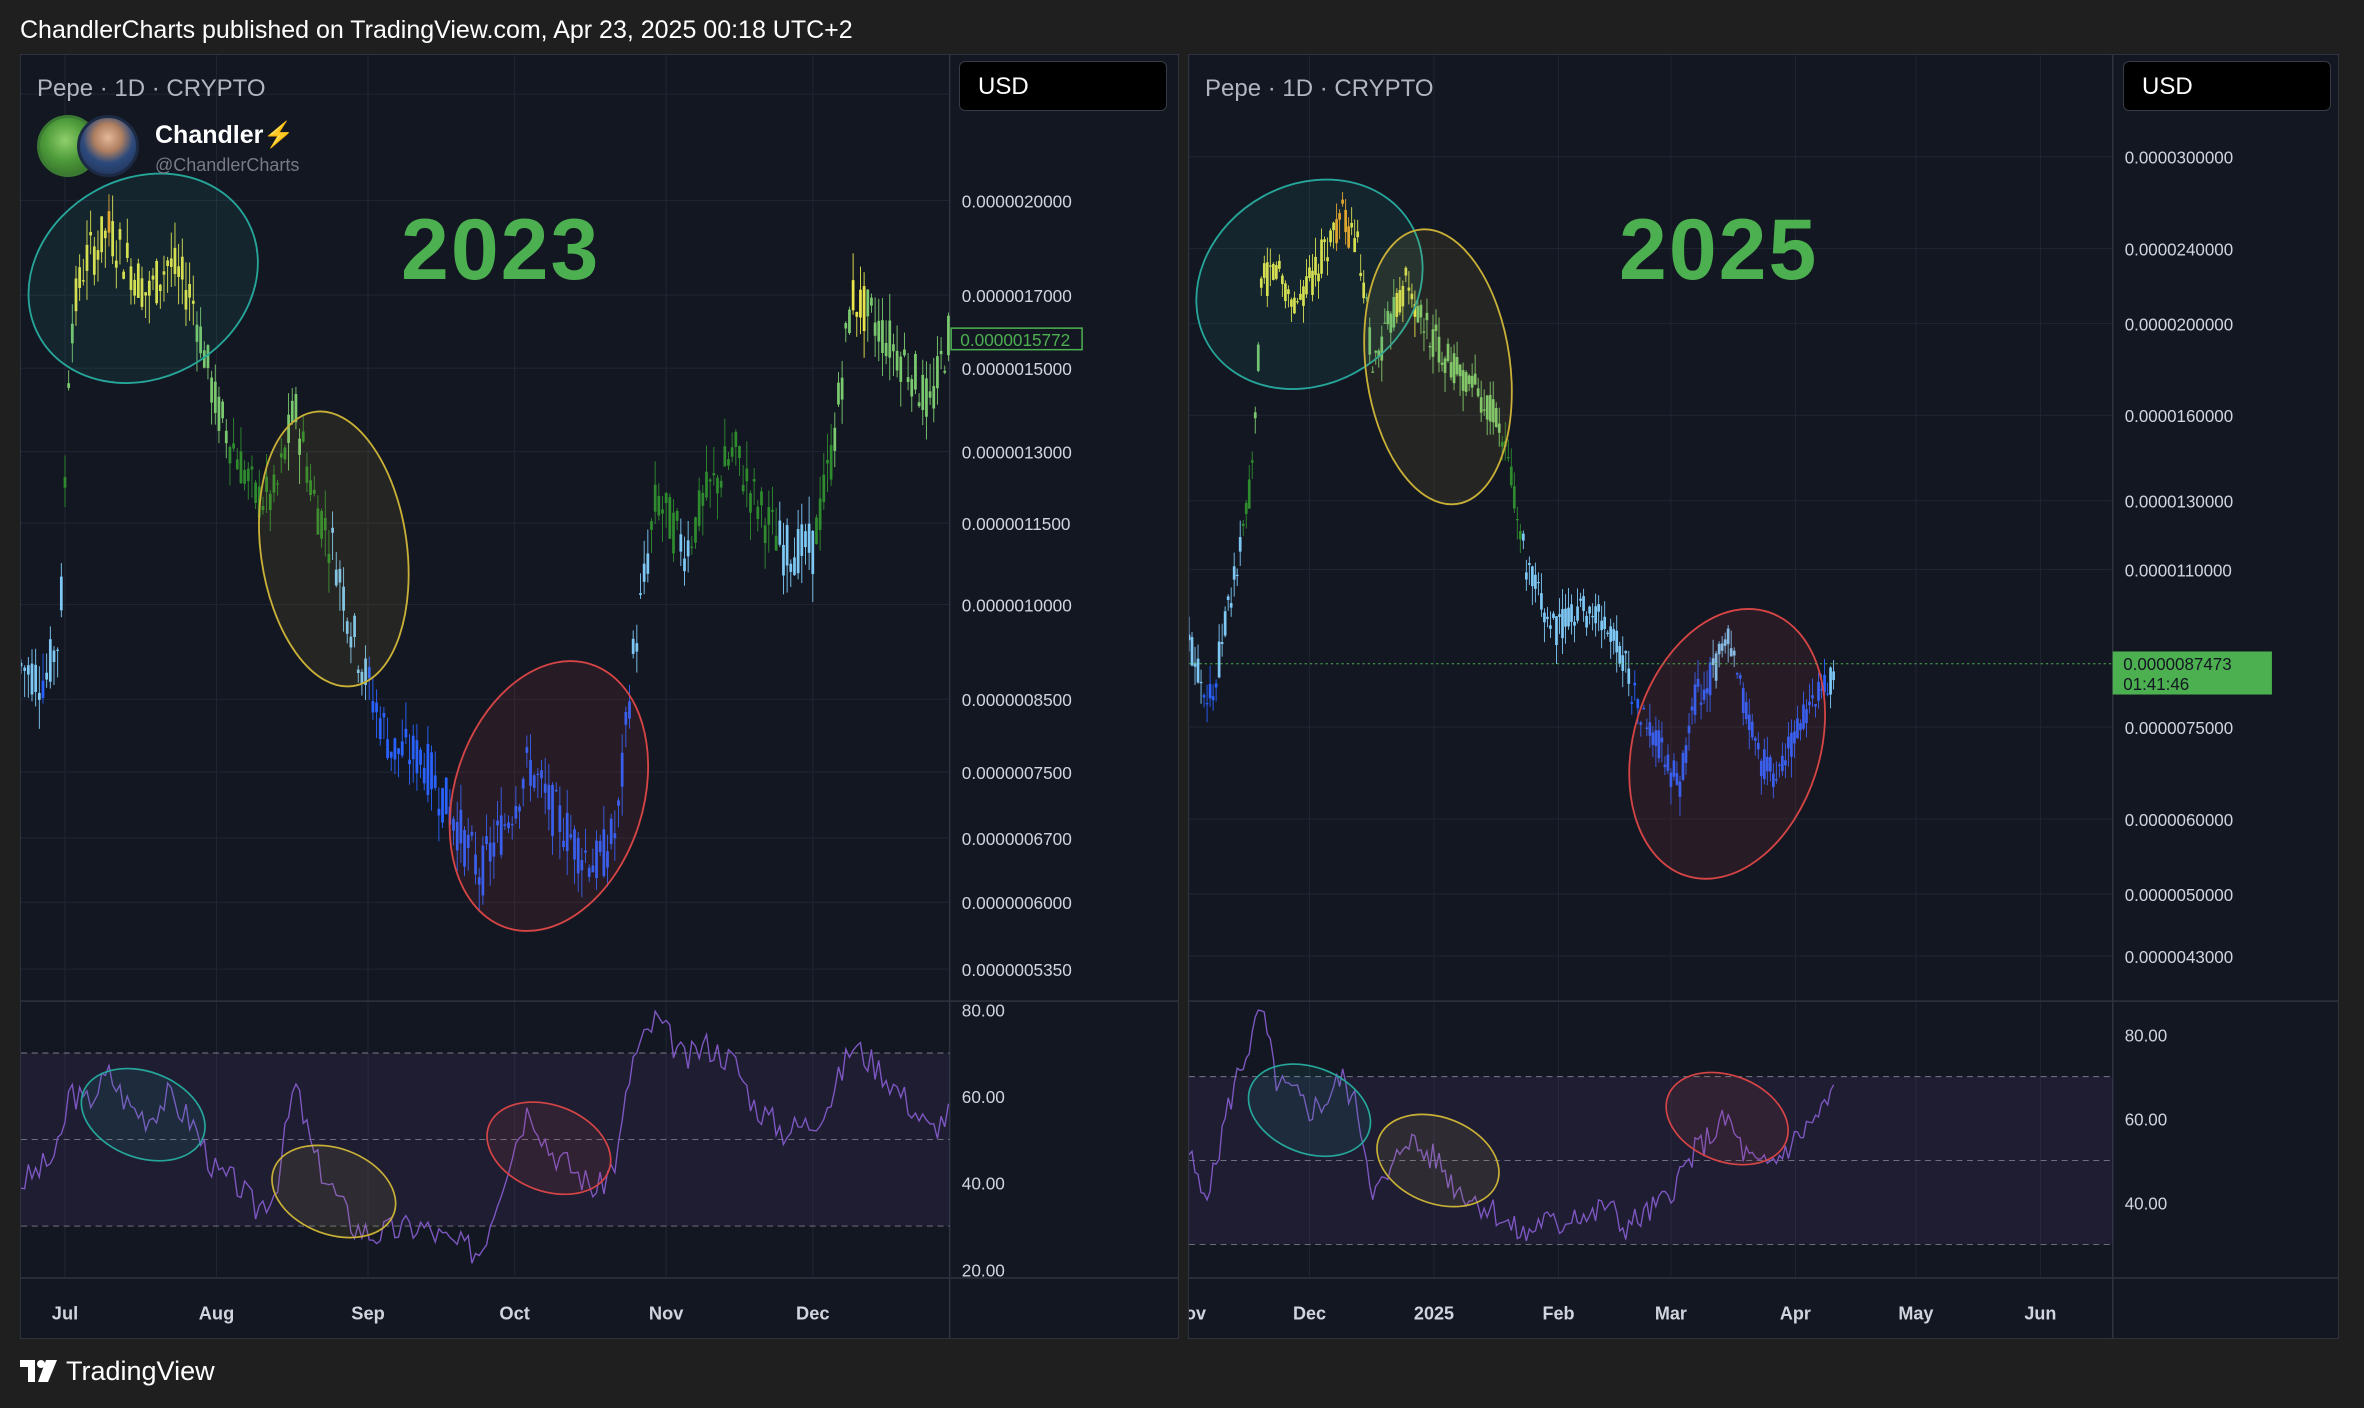 The height and width of the screenshot is (1408, 2364). I want to click on countdown-label: 01:41:46, so click(2156, 684).